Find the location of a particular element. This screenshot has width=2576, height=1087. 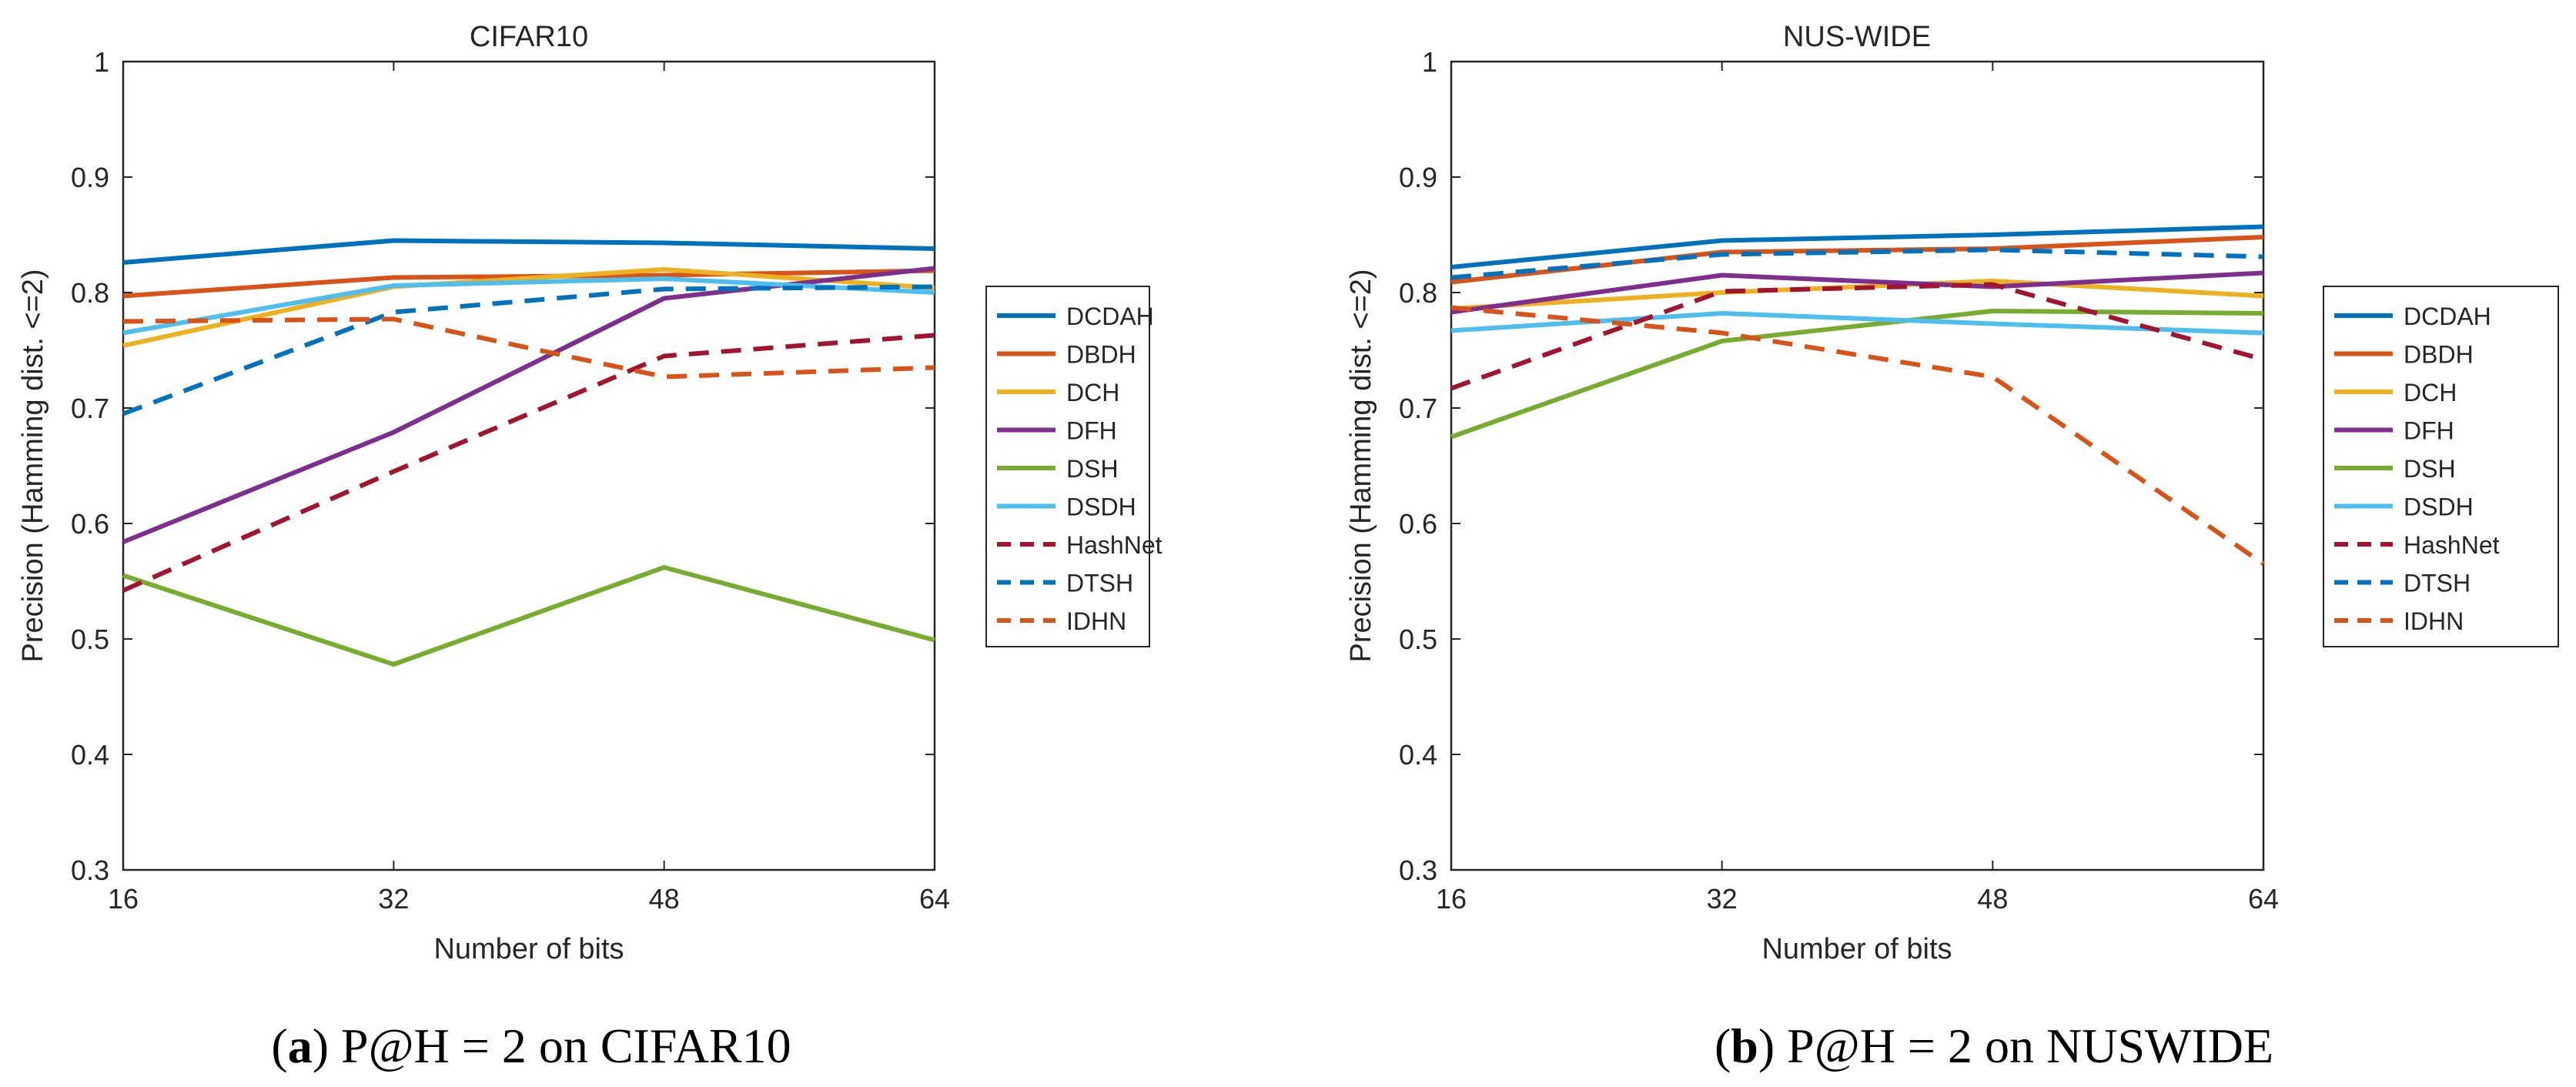

caption-letter: b is located at coordinates (1745, 1045).